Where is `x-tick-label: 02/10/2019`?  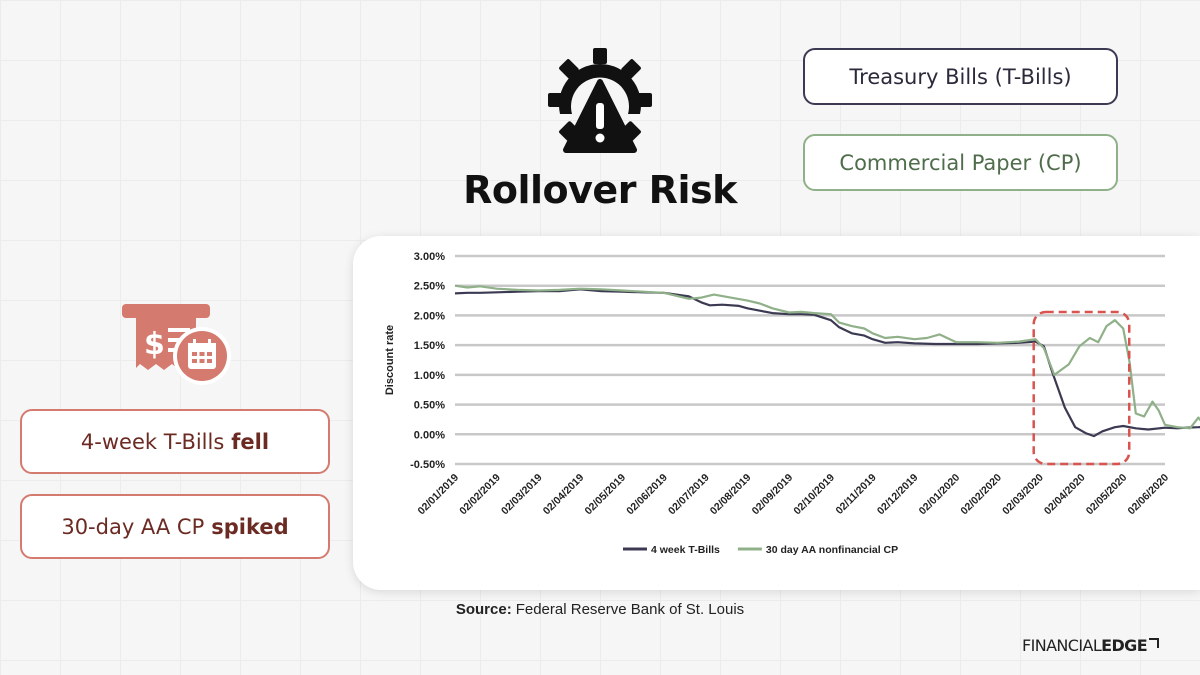 x-tick-label: 02/10/2019 is located at coordinates (814, 495).